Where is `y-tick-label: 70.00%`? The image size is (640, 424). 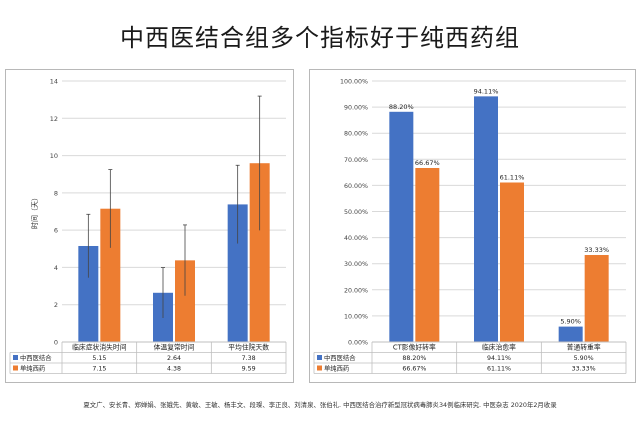 y-tick-label: 70.00% is located at coordinates (356, 160).